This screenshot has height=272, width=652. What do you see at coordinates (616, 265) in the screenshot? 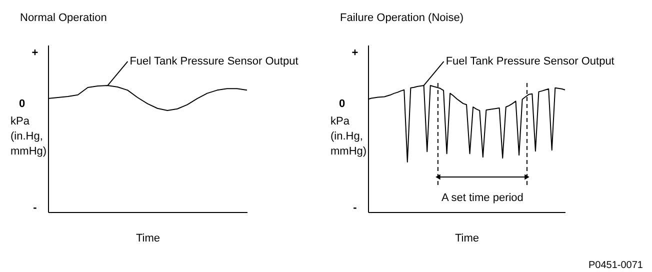
I see `text: P0451-0071` at bounding box center [616, 265].